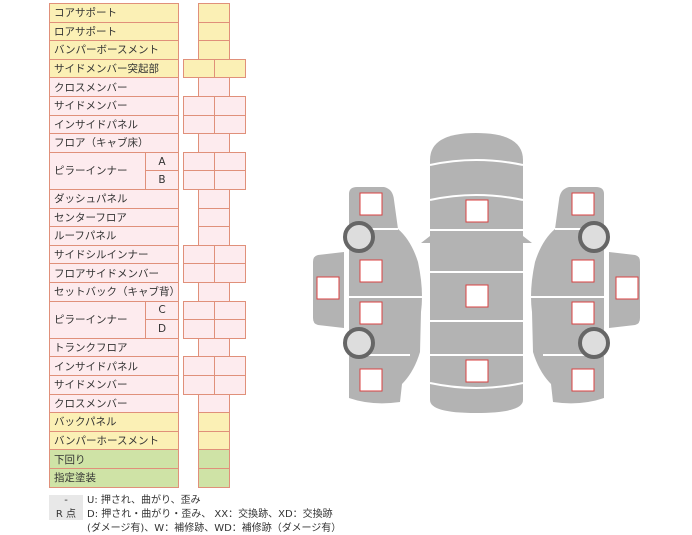 This screenshot has width=692, height=535. Describe the element at coordinates (114, 440) in the screenshot. I see `row-label: バンパーホースメント` at that location.